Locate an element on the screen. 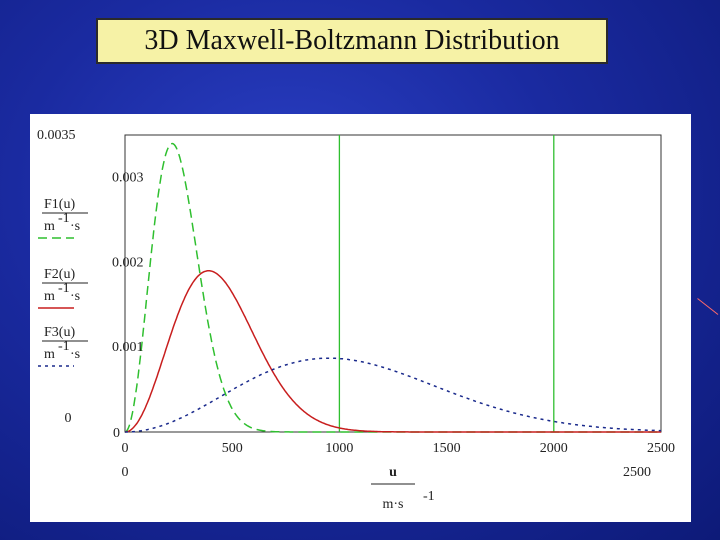  ylabel-denominator-base-2: m is located at coordinates (49, 296).